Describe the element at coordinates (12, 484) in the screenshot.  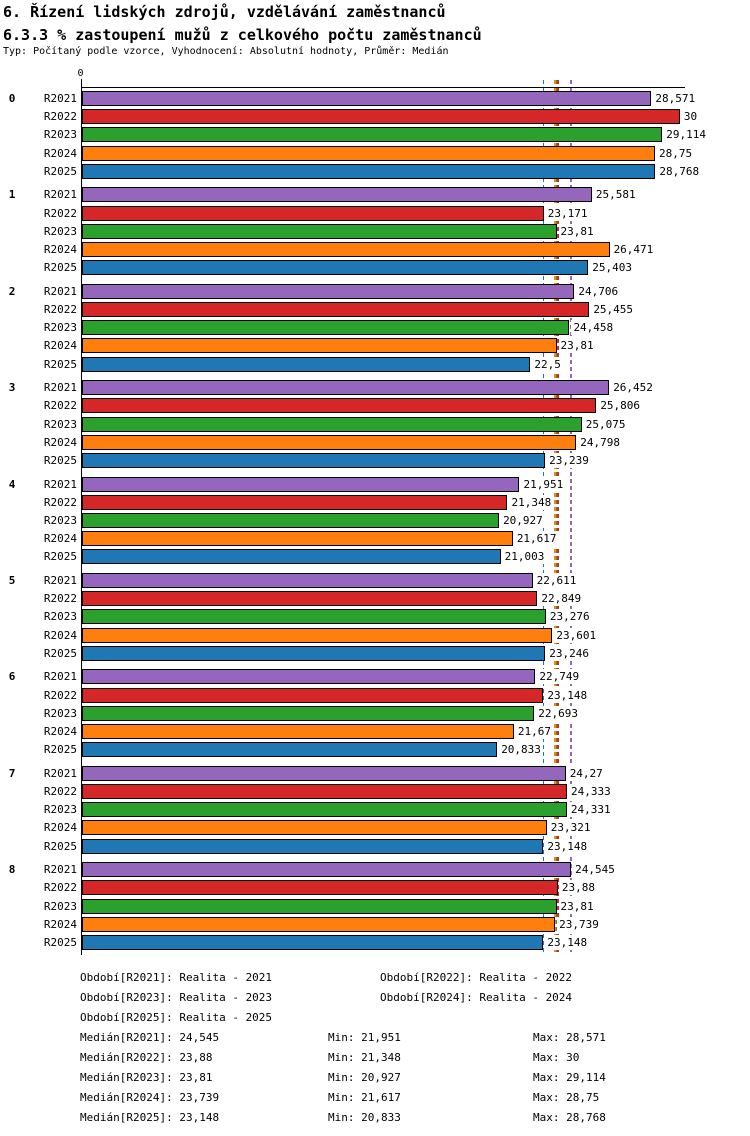
I see `group-label-4: 4` at that location.